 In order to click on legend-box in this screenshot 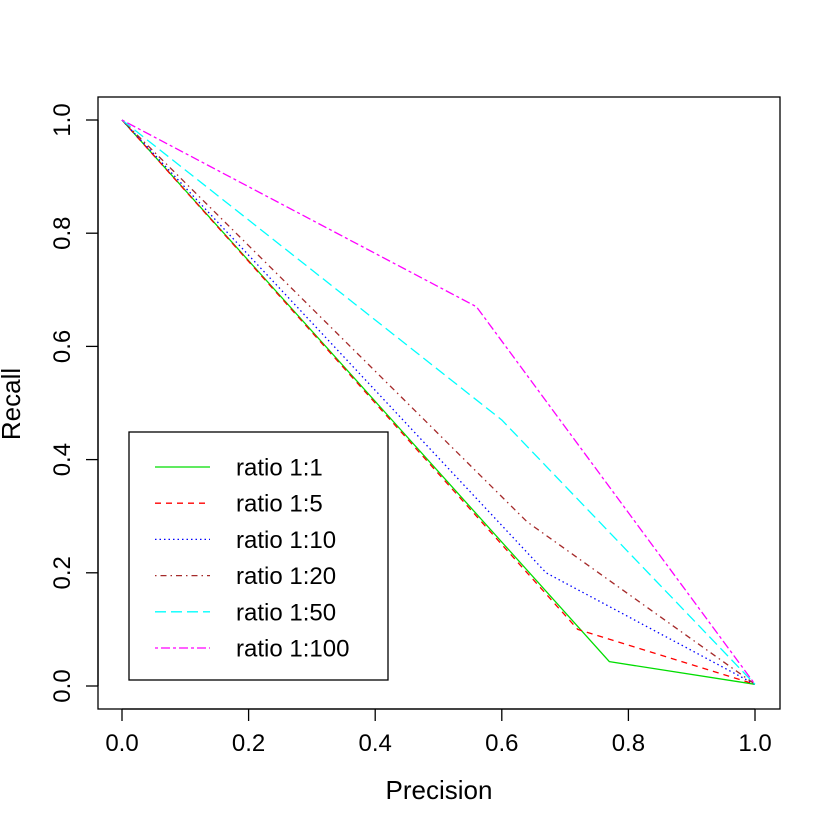, I will do `click(258, 556)`.